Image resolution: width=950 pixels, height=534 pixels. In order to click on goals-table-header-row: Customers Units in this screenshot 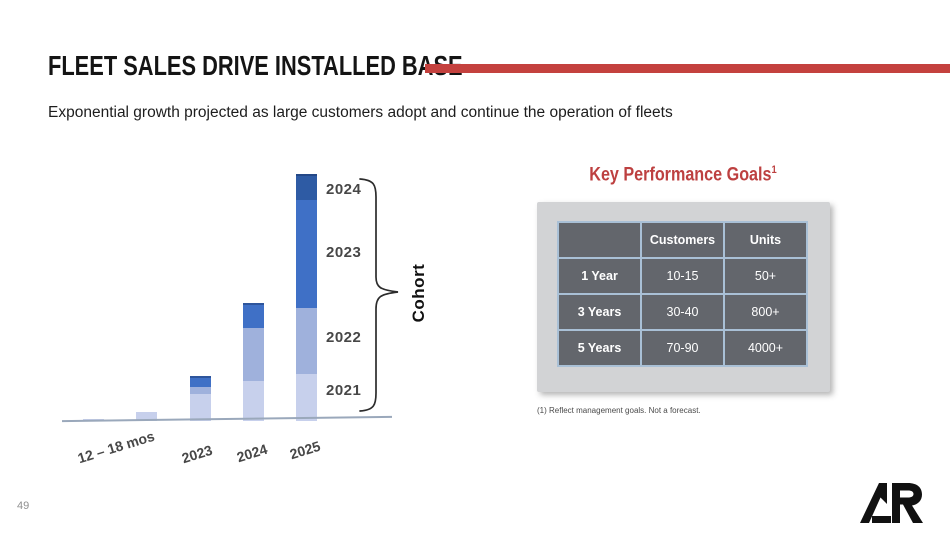, I will do `click(682, 240)`.